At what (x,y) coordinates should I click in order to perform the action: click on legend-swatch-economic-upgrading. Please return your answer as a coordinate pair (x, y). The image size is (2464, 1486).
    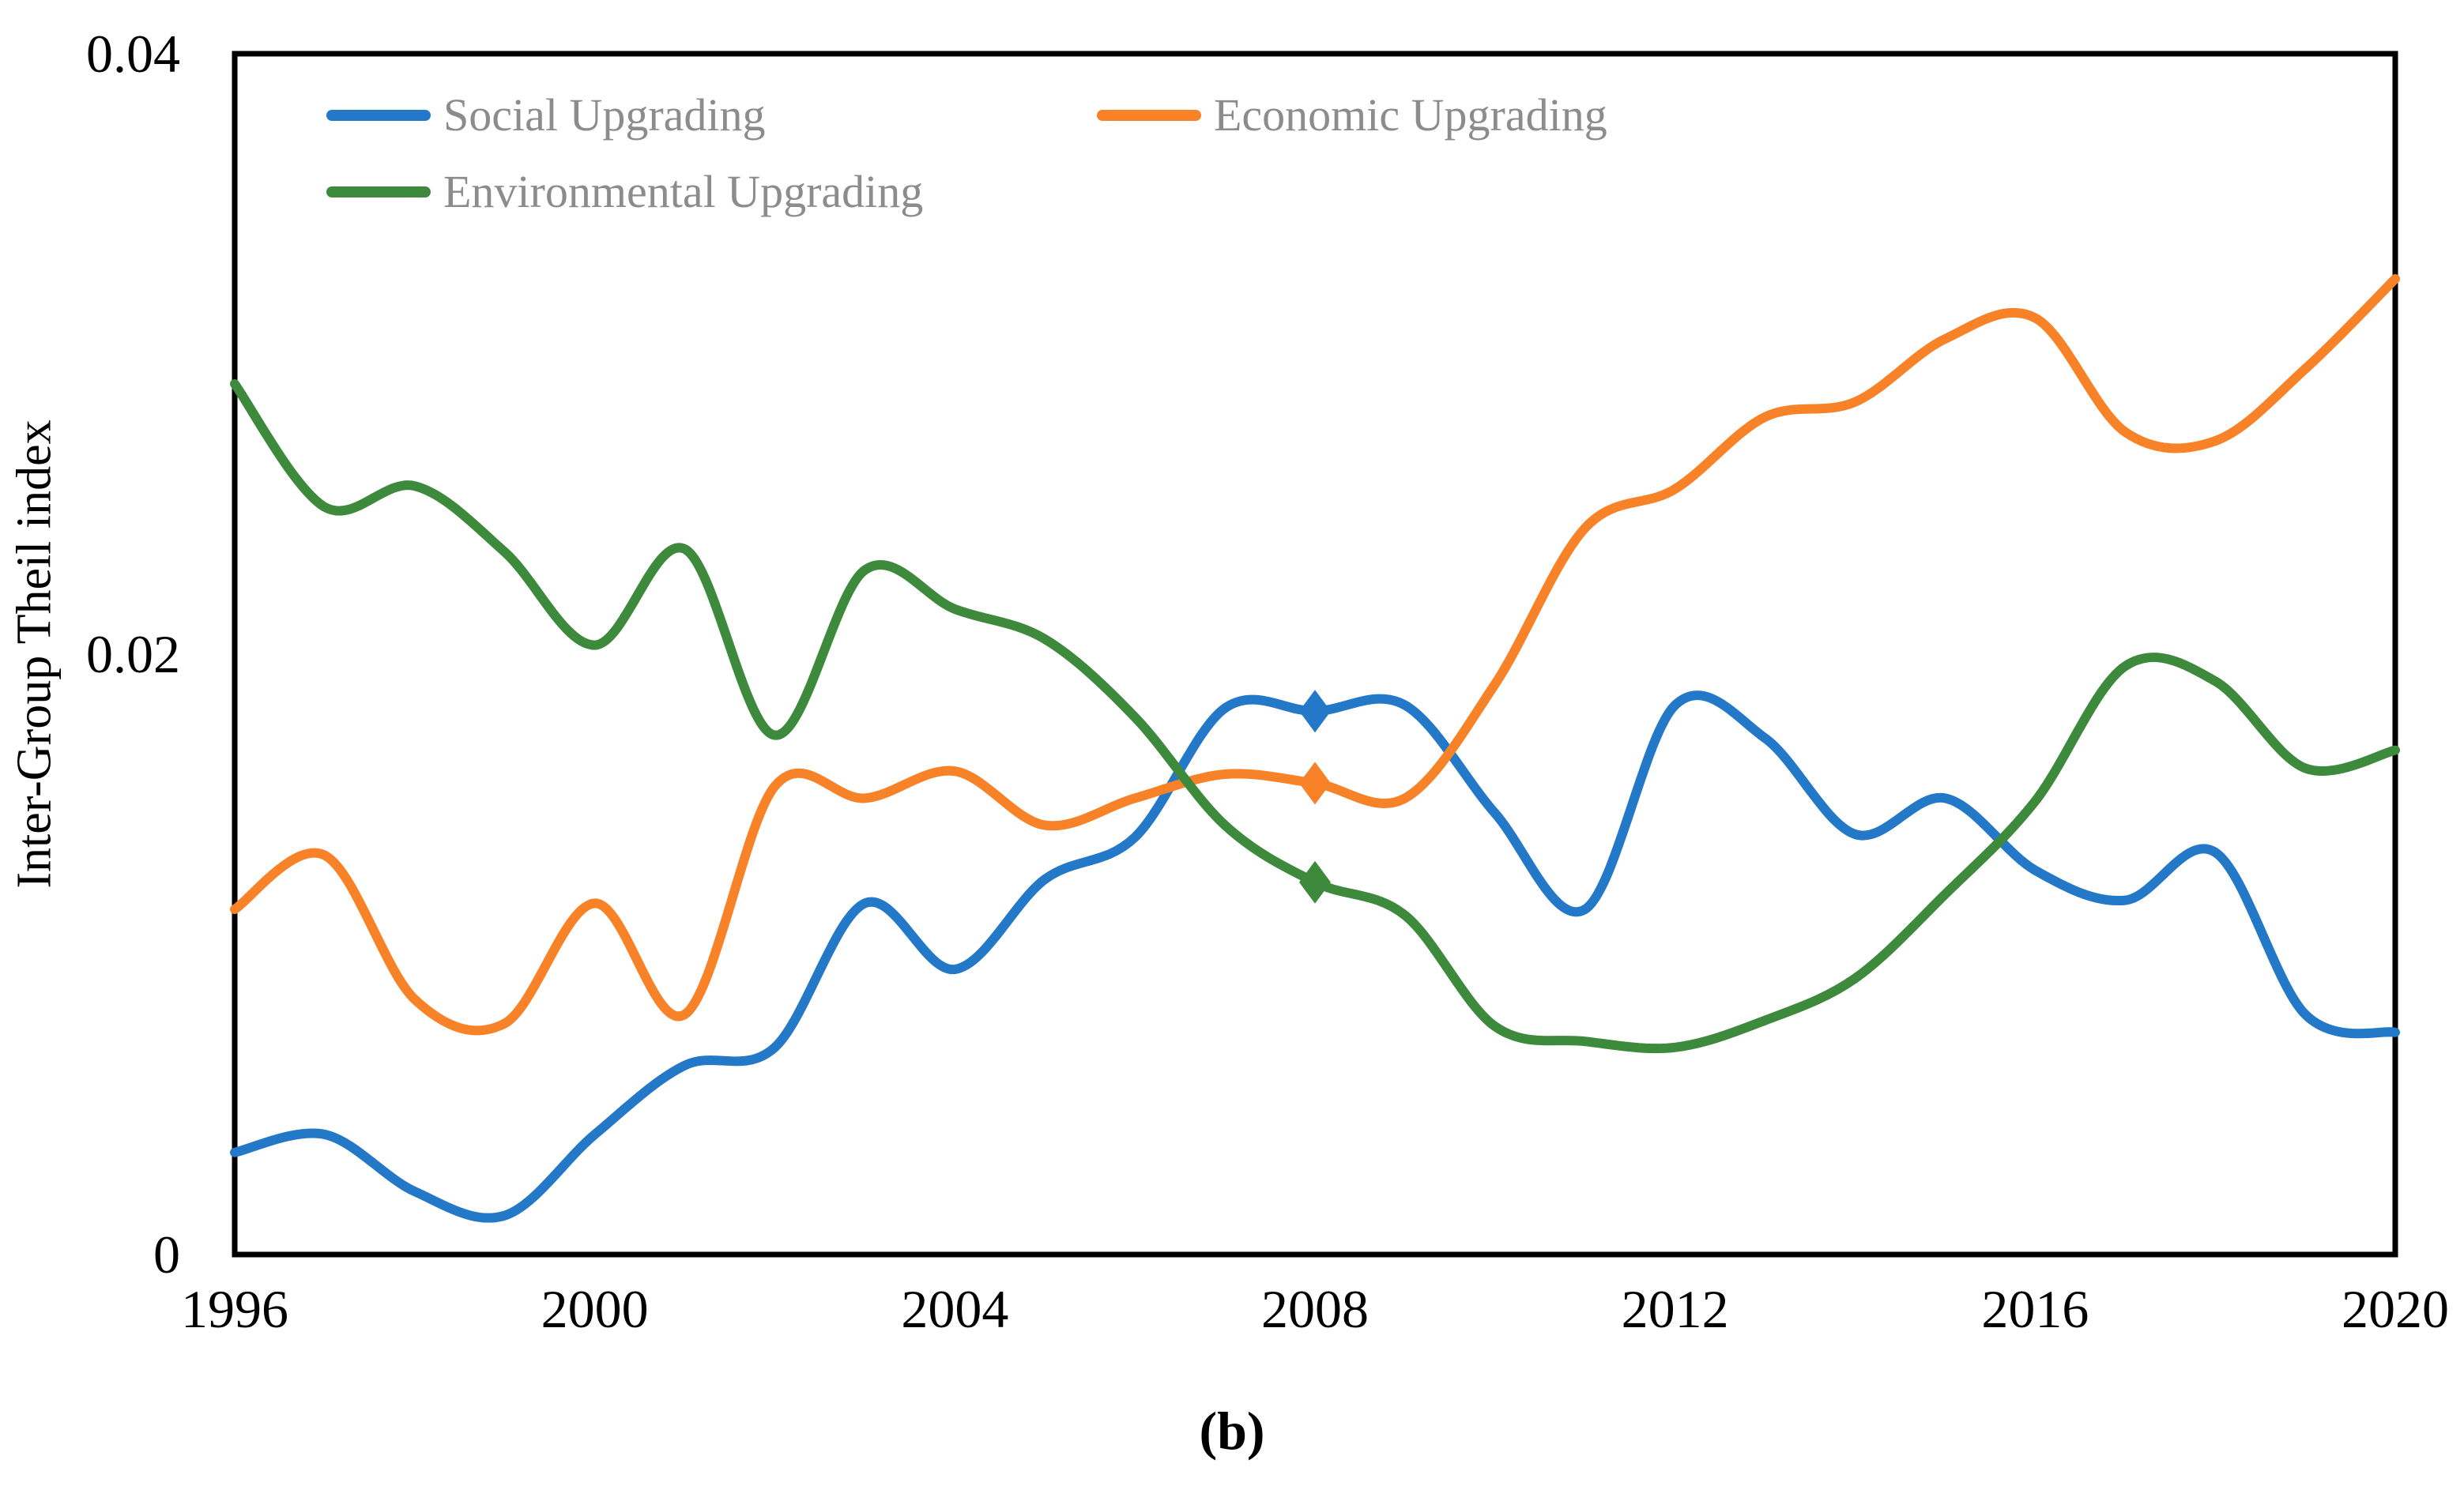
    Looking at the image, I should click on (1149, 115).